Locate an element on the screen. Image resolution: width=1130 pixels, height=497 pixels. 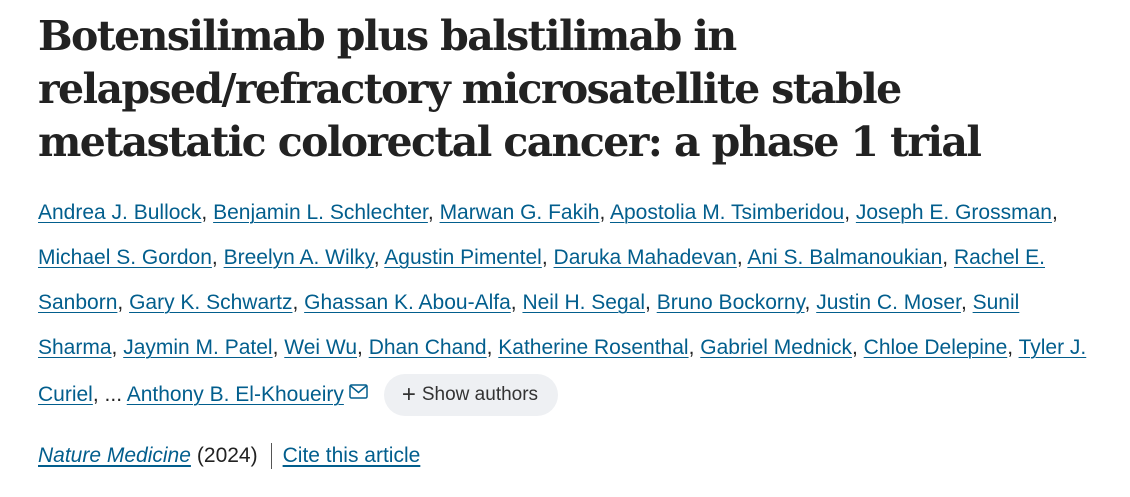
author-link: Andrea J. Bullock is located at coordinates (120, 212).